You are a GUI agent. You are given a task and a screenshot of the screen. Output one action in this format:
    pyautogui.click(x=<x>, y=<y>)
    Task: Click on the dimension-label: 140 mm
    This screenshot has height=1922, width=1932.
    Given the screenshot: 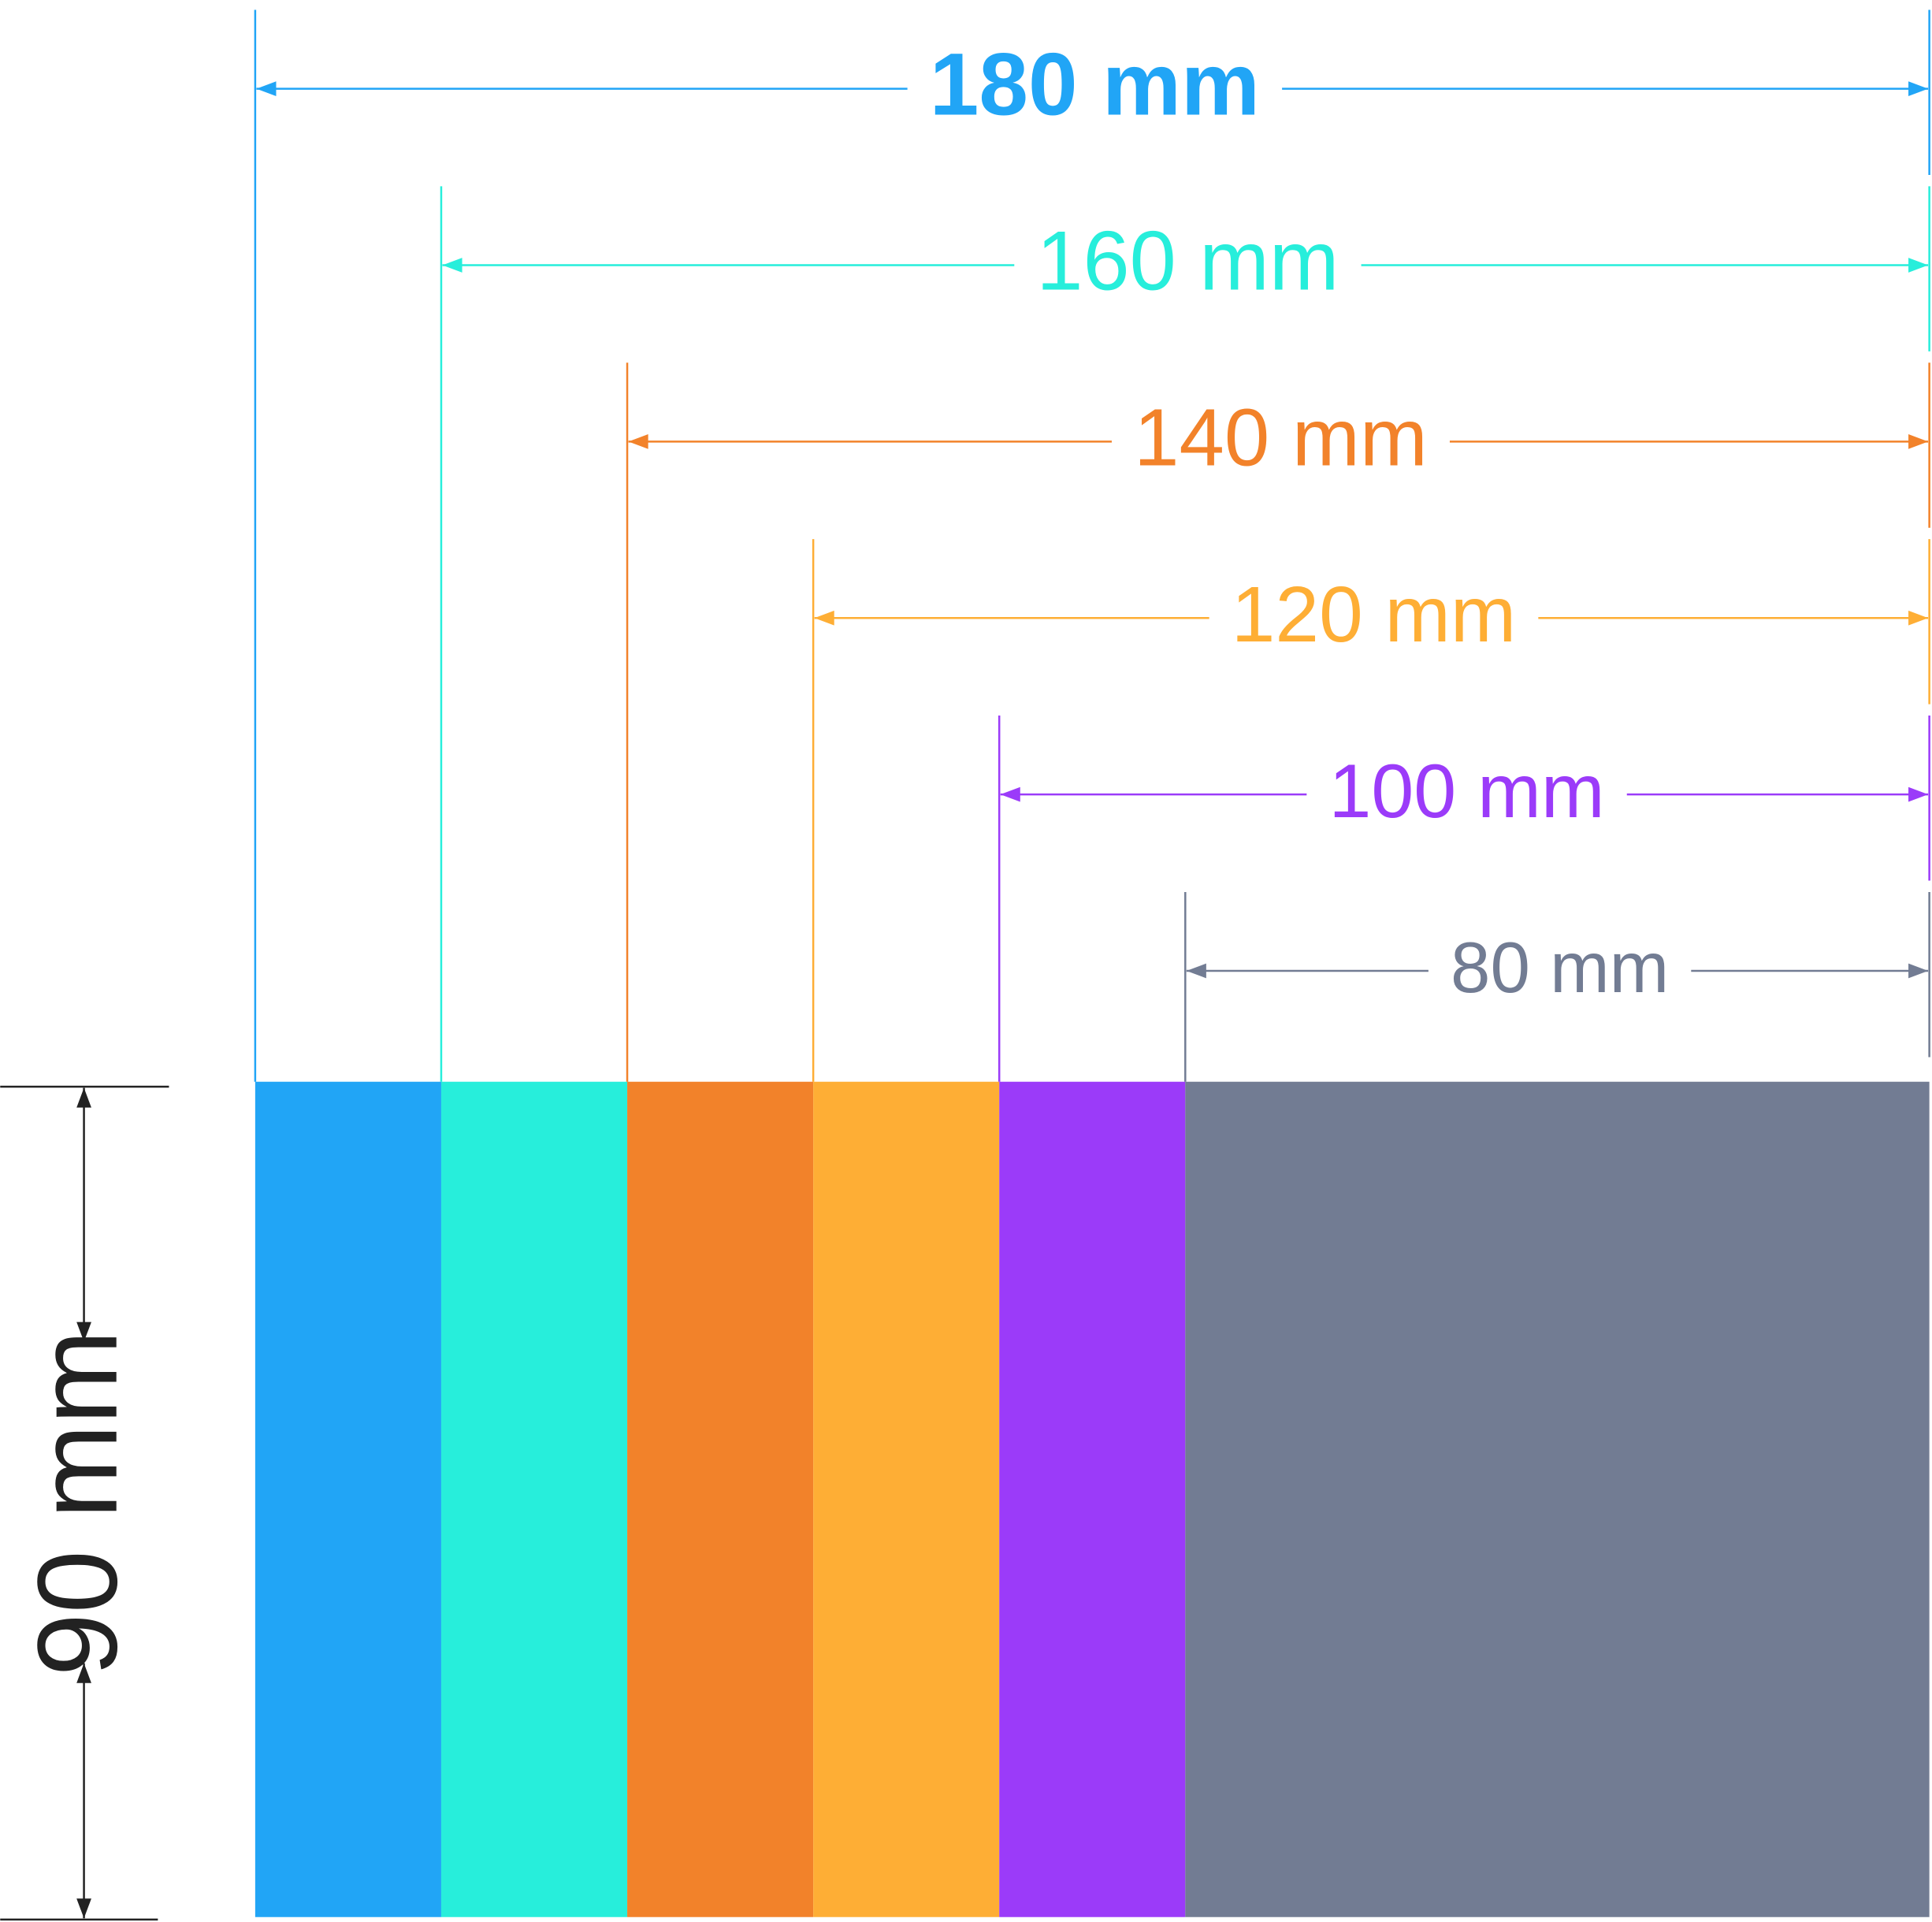 What is the action you would take?
    pyautogui.click(x=1281, y=438)
    